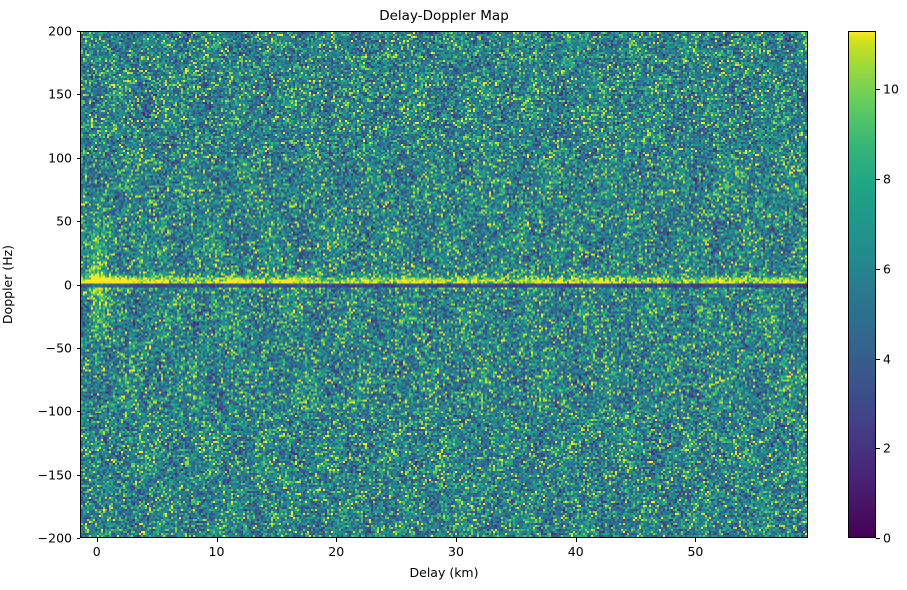 This screenshot has height=590, width=907. Describe the element at coordinates (887, 179) in the screenshot. I see `colorbar-tick-label: 8` at that location.